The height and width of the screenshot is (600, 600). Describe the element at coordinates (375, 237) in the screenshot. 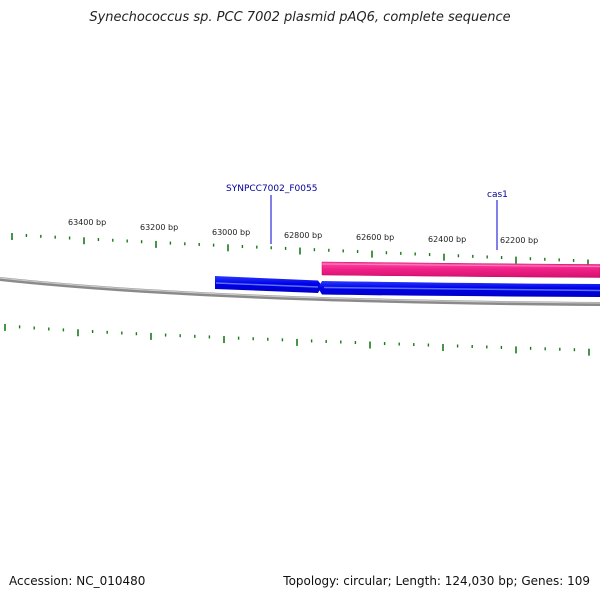

I see `scale-label-62600: 62600 bp` at that location.